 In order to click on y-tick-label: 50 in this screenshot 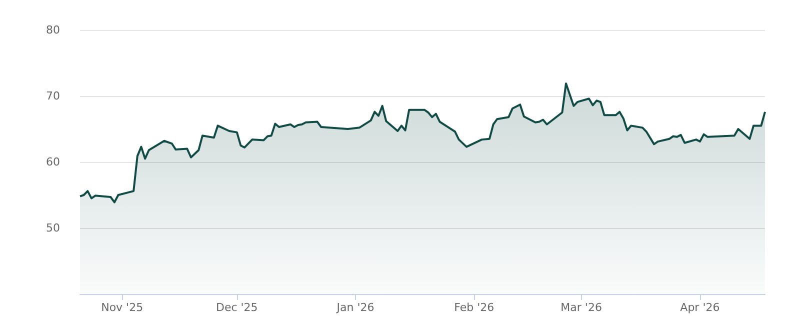, I will do `click(53, 228)`.